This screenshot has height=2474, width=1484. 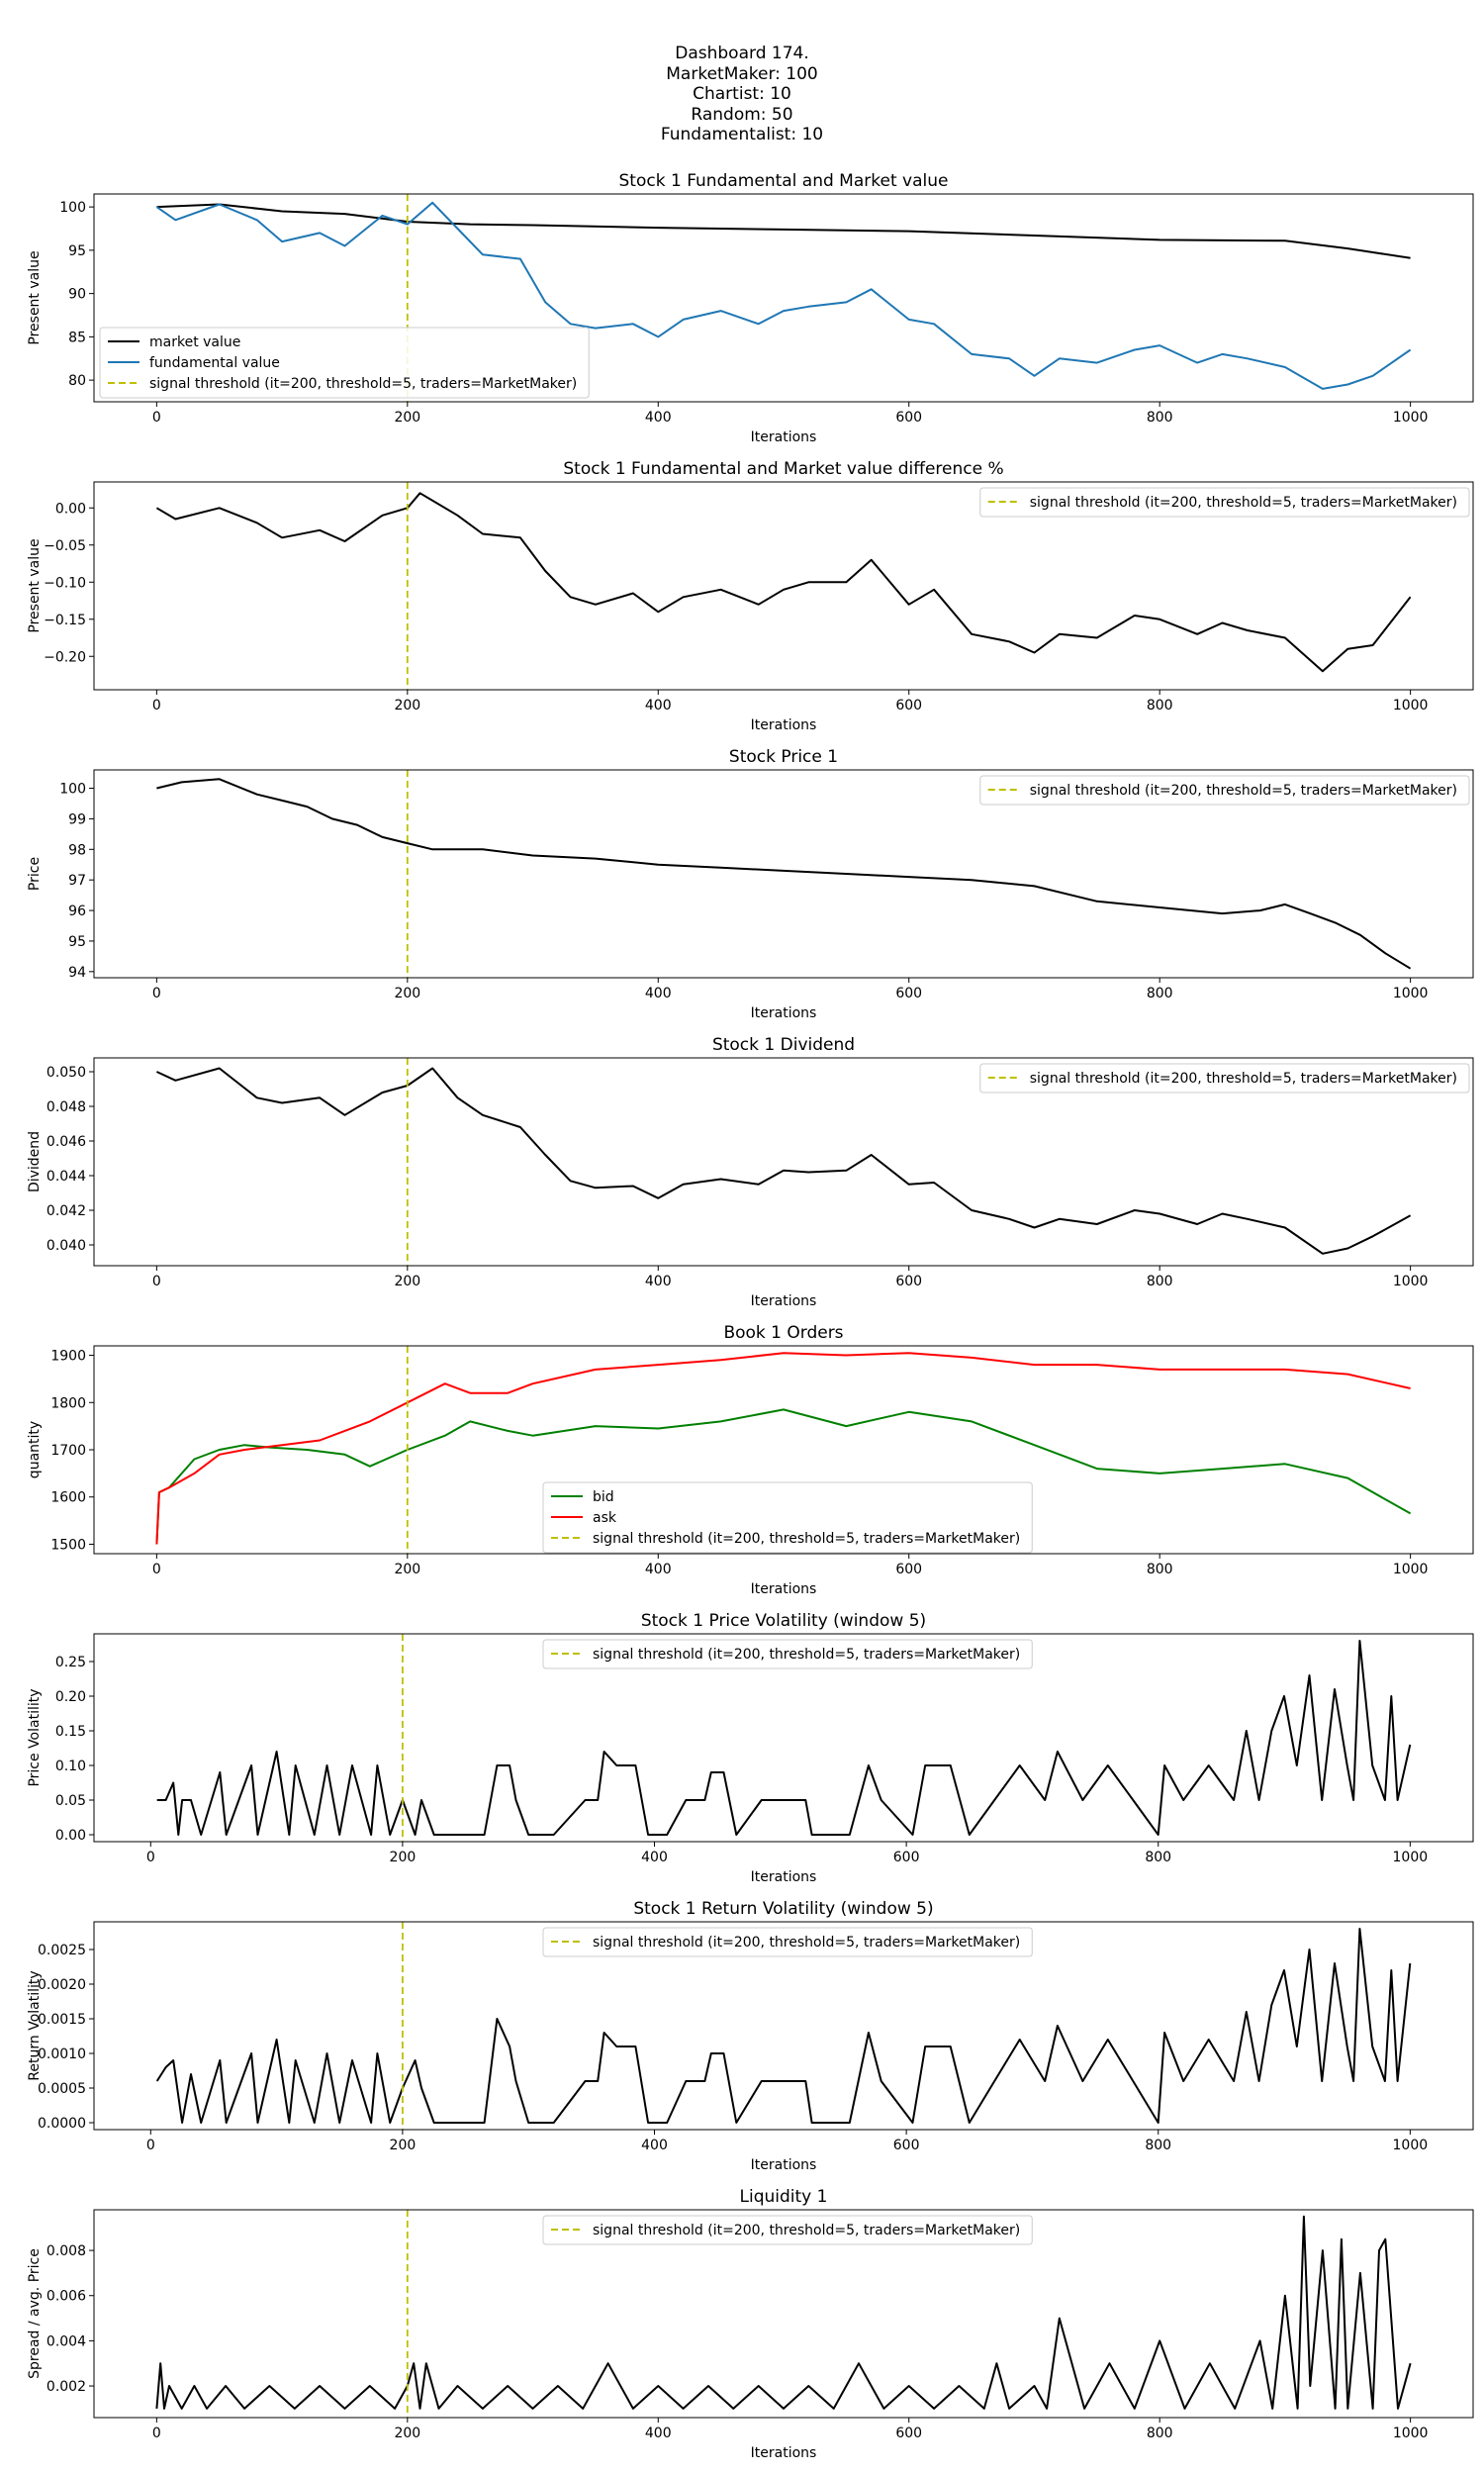 What do you see at coordinates (66, 1107) in the screenshot?
I see `y-tick-label: 0.048` at bounding box center [66, 1107].